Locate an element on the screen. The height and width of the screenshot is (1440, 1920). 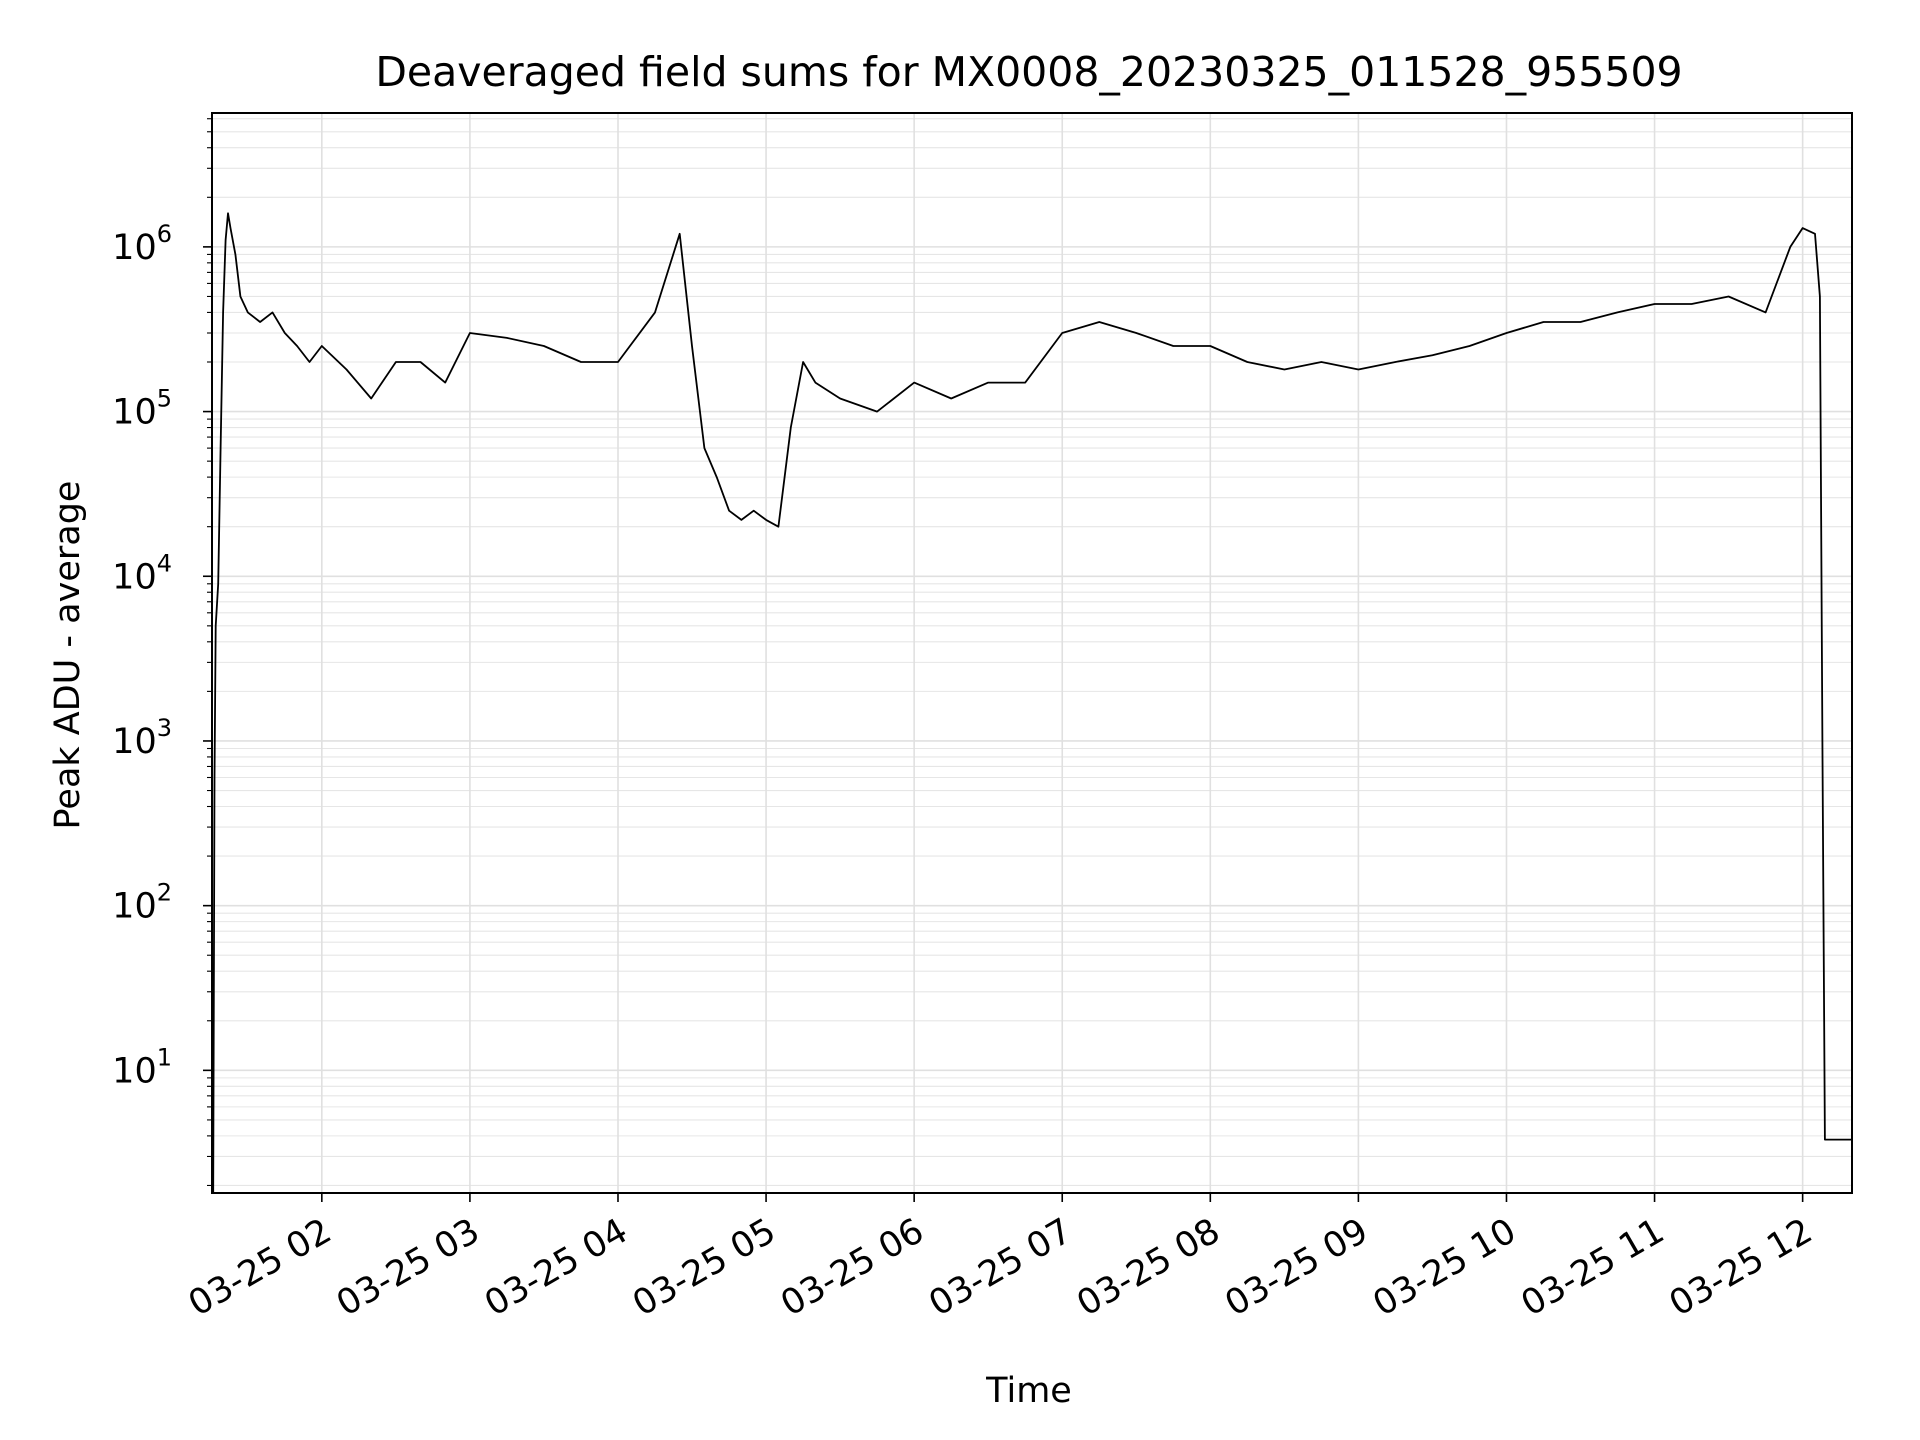
y-tick-label: 10² is located at coordinates (142, 903).